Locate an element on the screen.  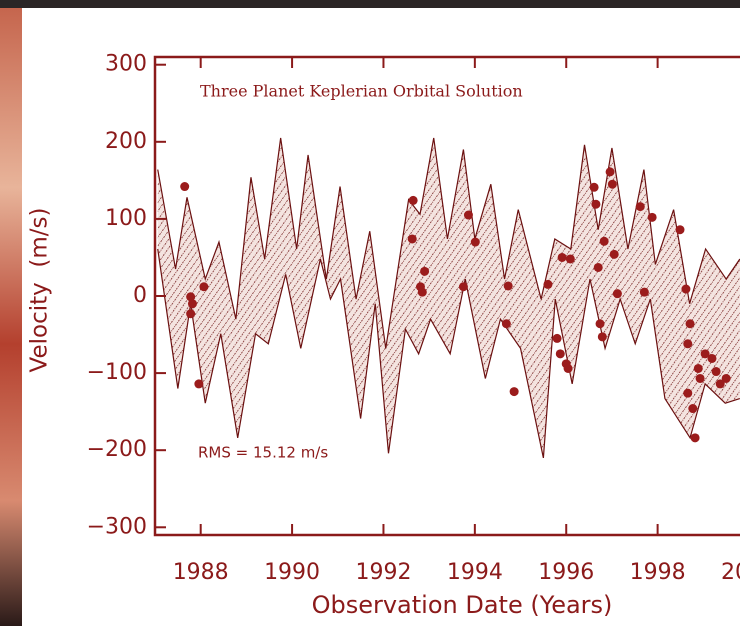
y-tick-label: −300 is located at coordinates (117, 526).